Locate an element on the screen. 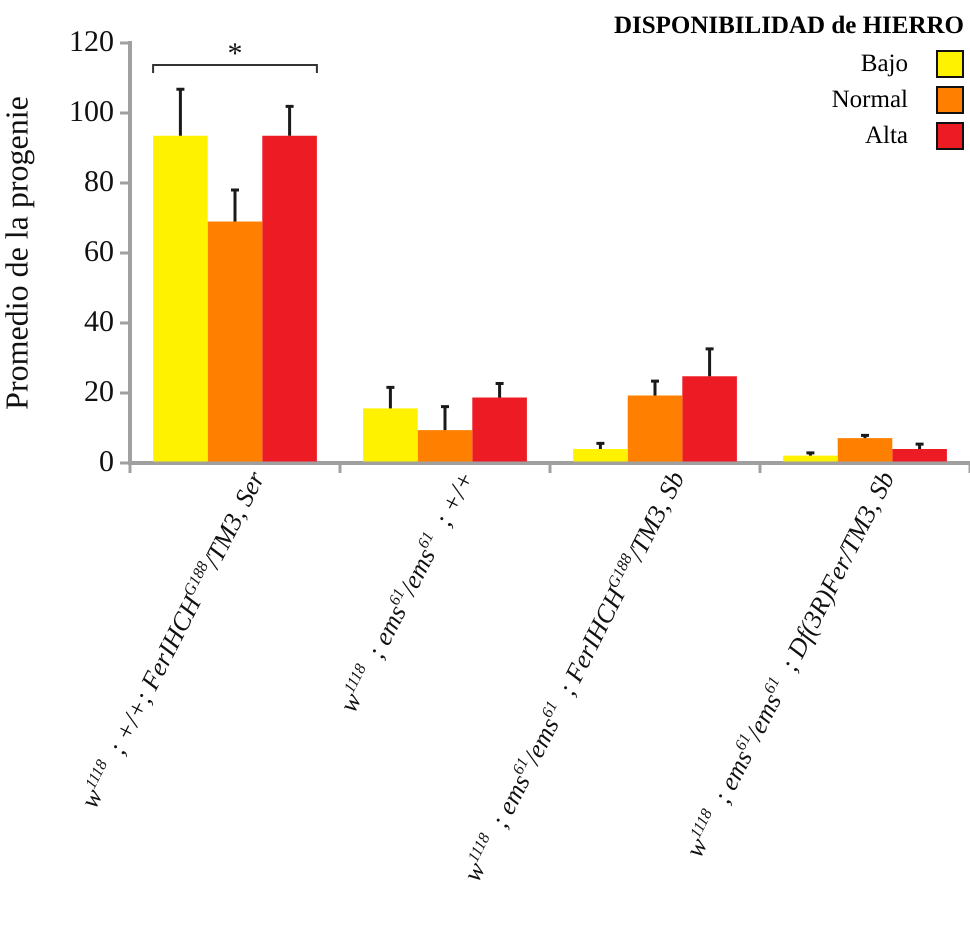  y-tick-label: 100 is located at coordinates (91, 111).